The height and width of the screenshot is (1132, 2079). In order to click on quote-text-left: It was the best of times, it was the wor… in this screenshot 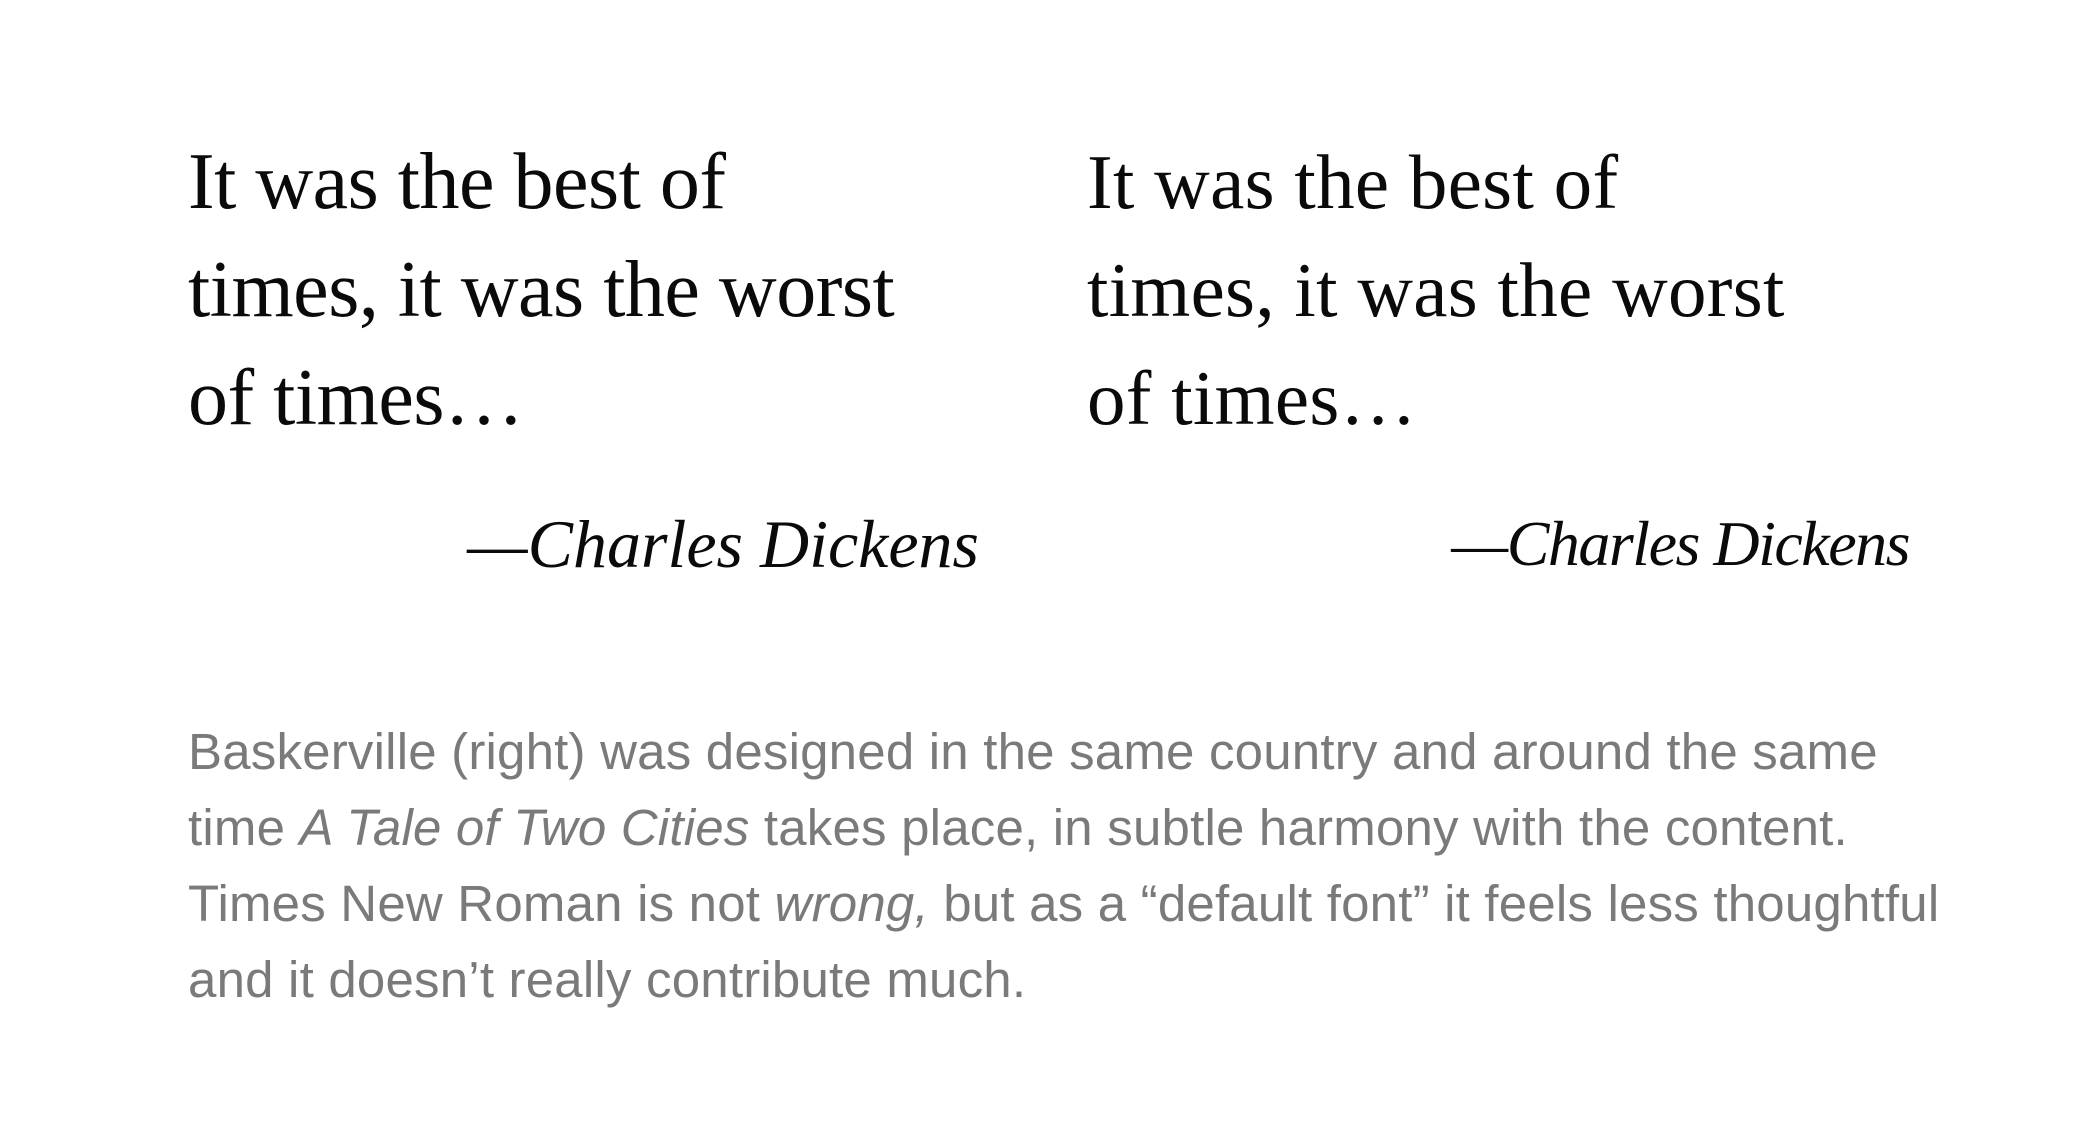, I will do `click(541, 290)`.